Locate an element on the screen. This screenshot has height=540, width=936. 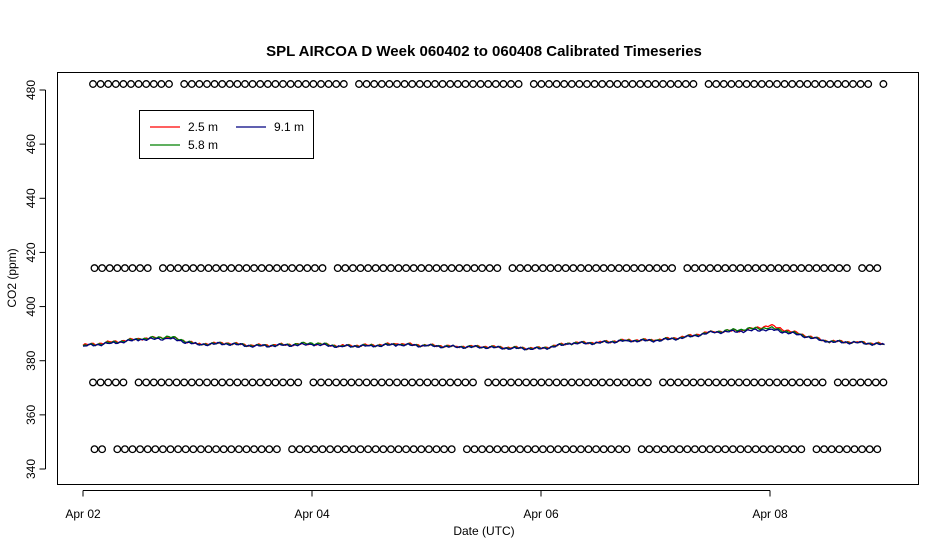
legend-label: 9.1 m is located at coordinates (289, 127).